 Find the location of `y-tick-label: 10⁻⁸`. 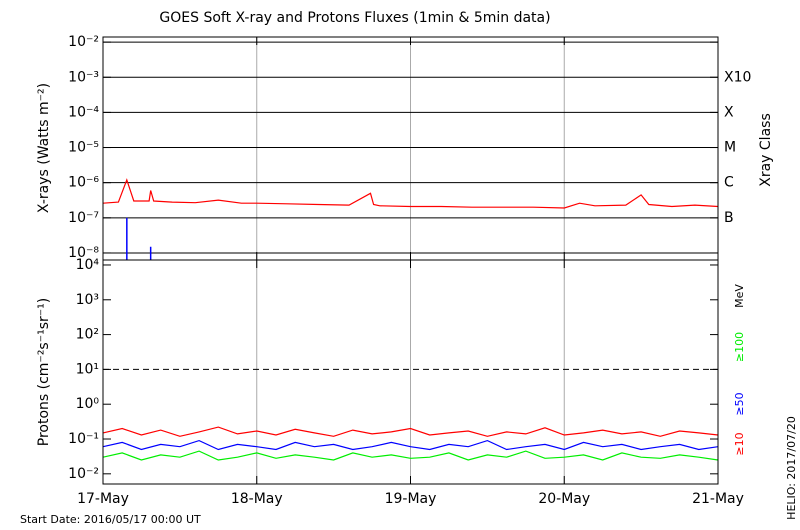

y-tick-label: 10⁻⁸ is located at coordinates (83, 253).